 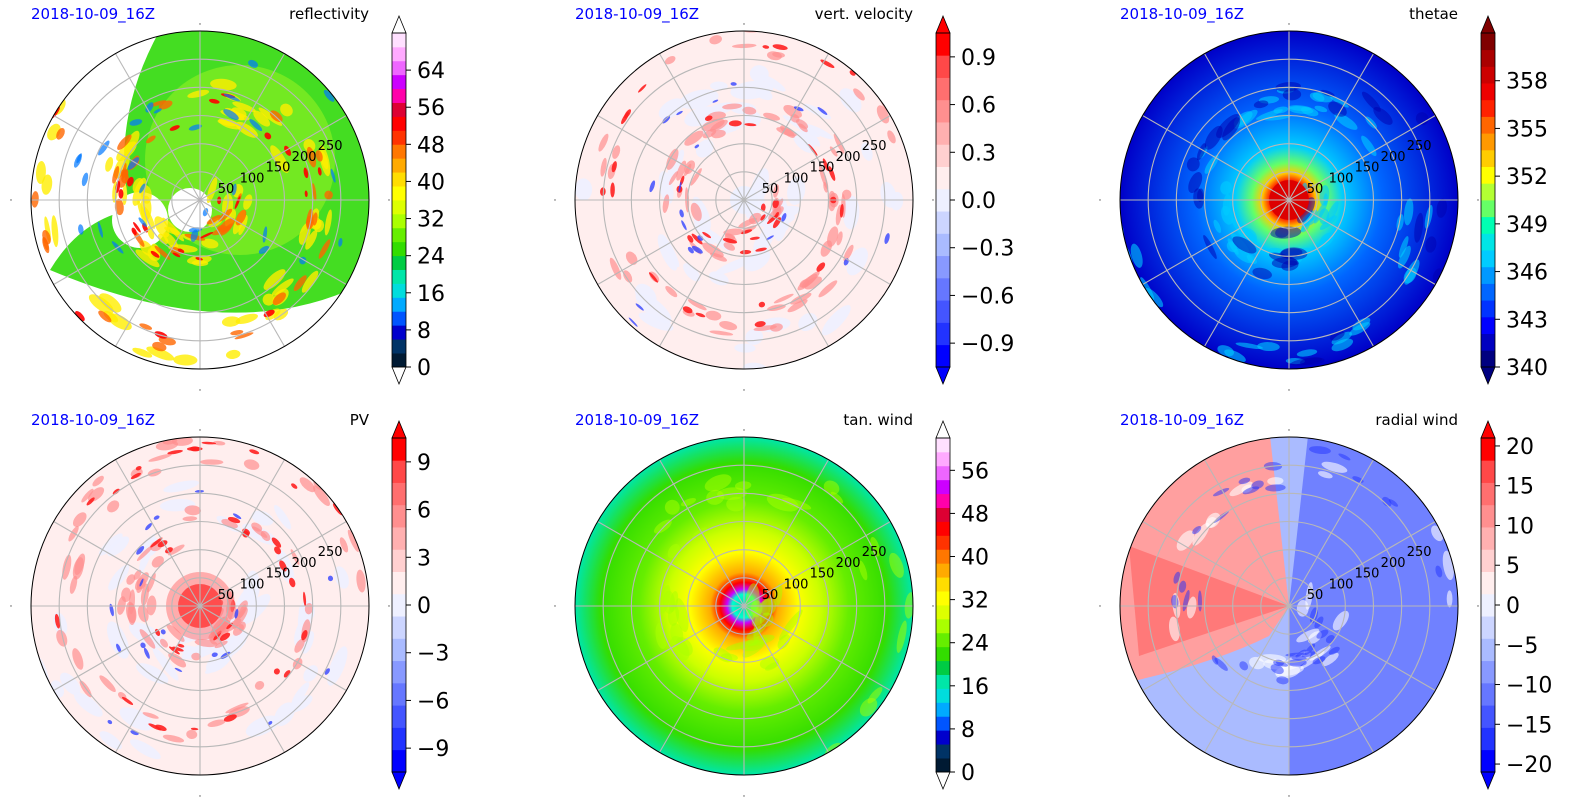 What do you see at coordinates (987, 249) in the screenshot?
I see `colorbar-tick-label: −0.3` at bounding box center [987, 249].